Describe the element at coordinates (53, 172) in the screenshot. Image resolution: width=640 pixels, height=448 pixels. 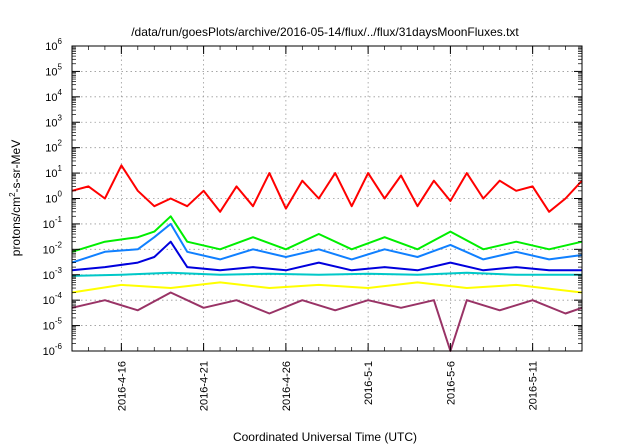
I see `y-tick-label: 10¹` at that location.